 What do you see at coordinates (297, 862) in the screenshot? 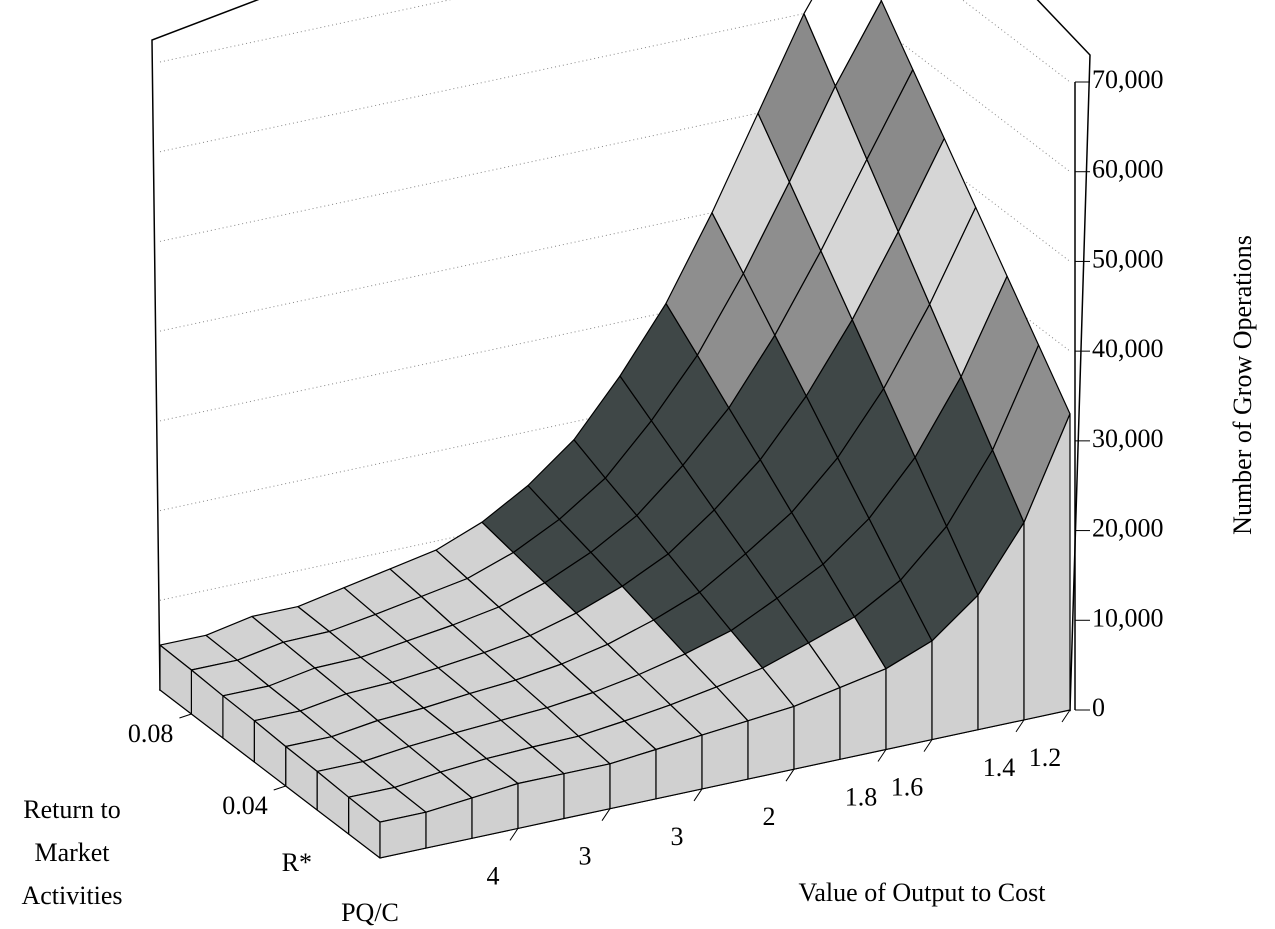
I see `y-axis-symbol: R*` at bounding box center [297, 862].